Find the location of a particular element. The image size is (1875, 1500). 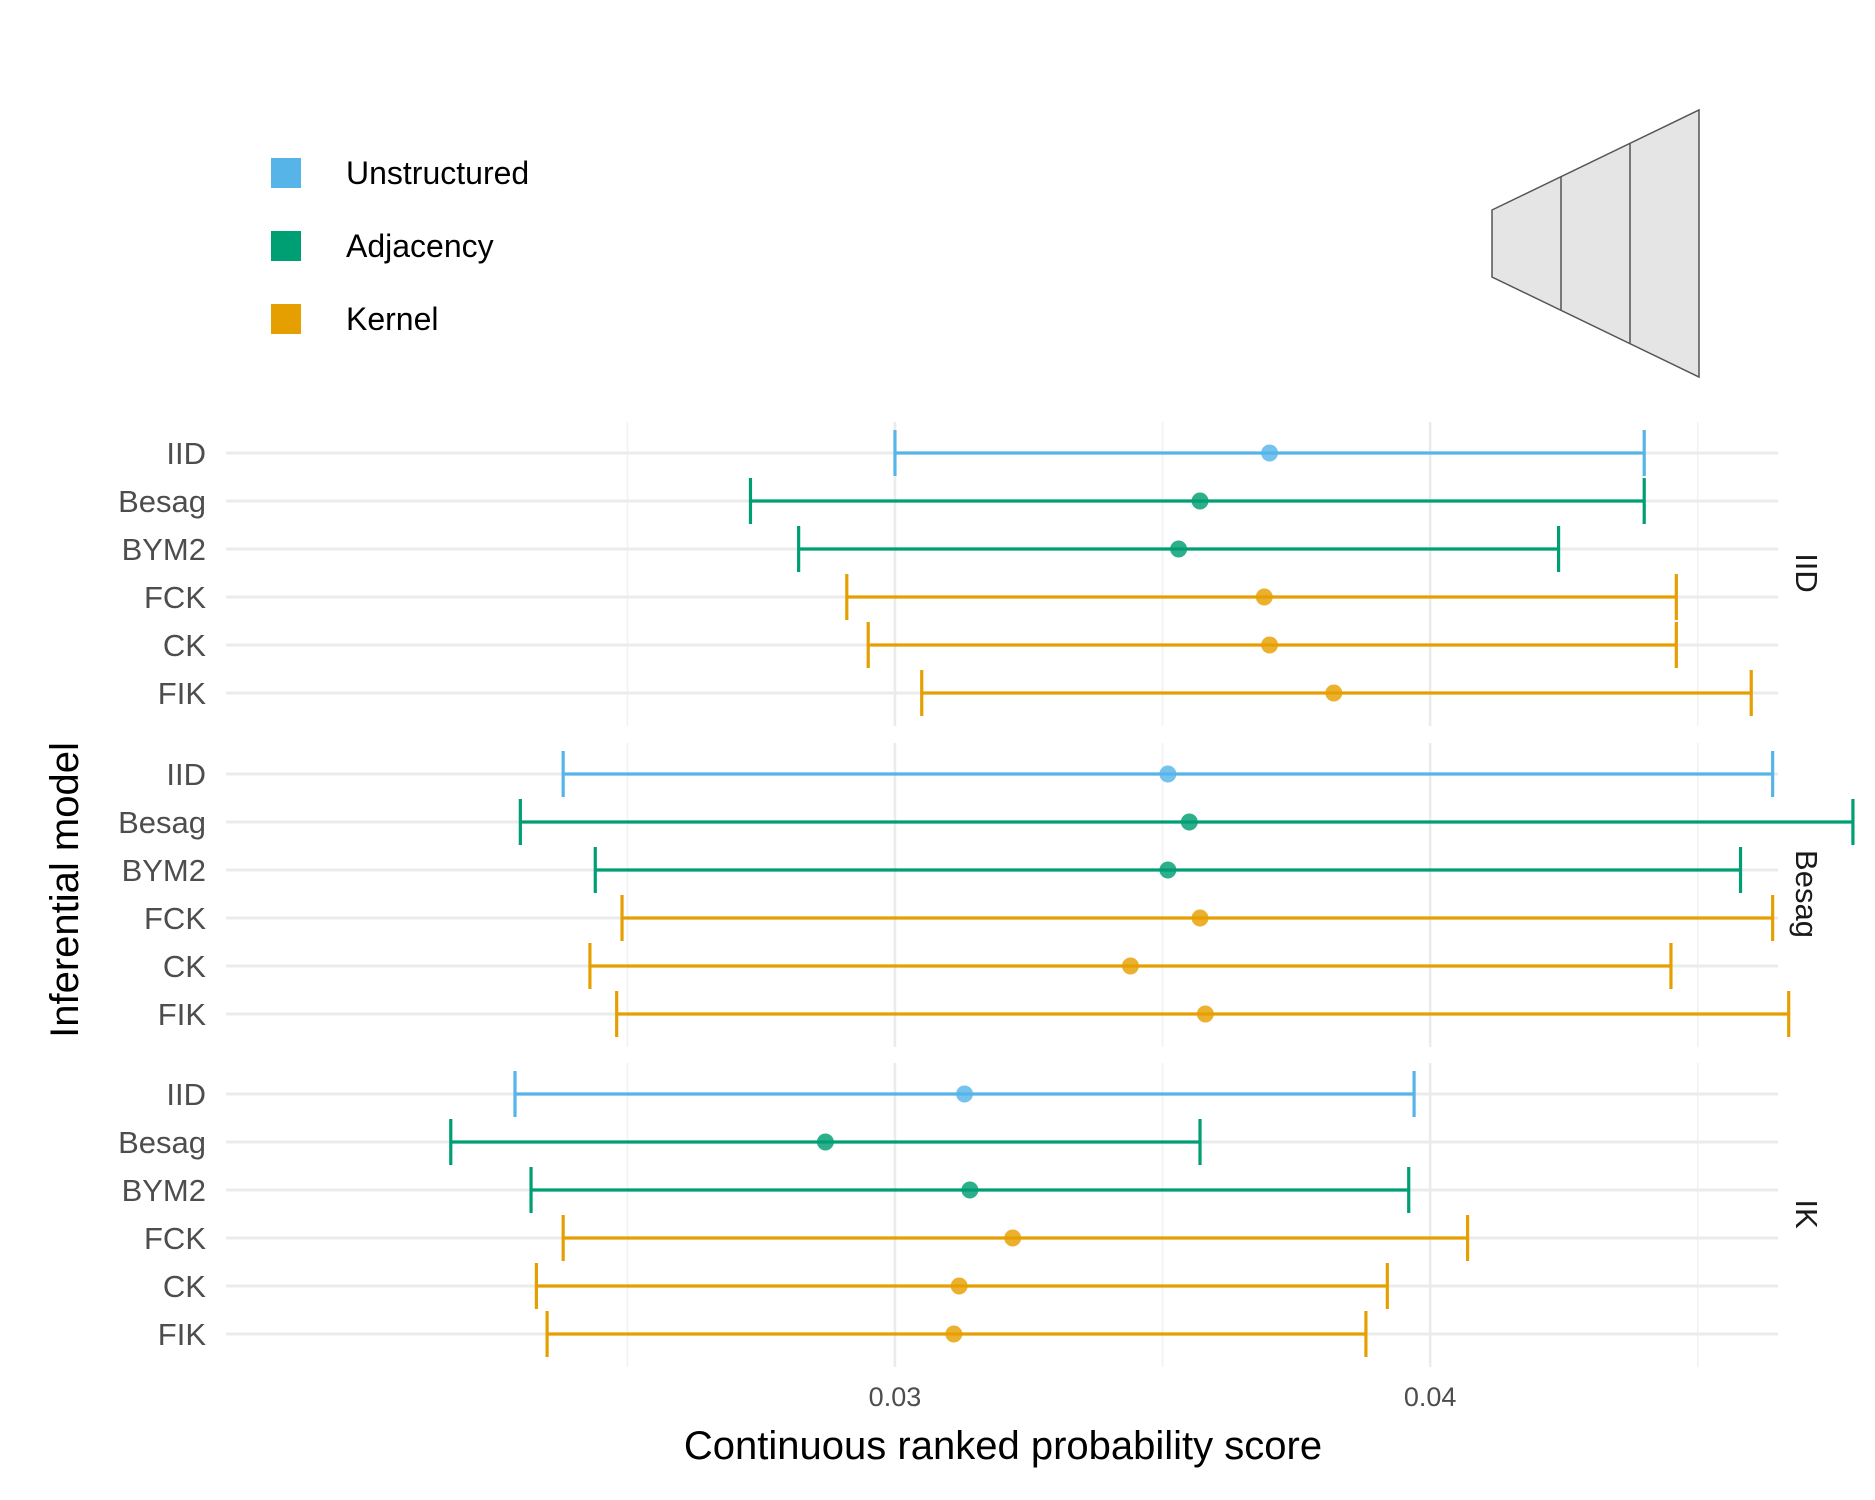

errorbar-besag-fik is located at coordinates (1203, 1014).